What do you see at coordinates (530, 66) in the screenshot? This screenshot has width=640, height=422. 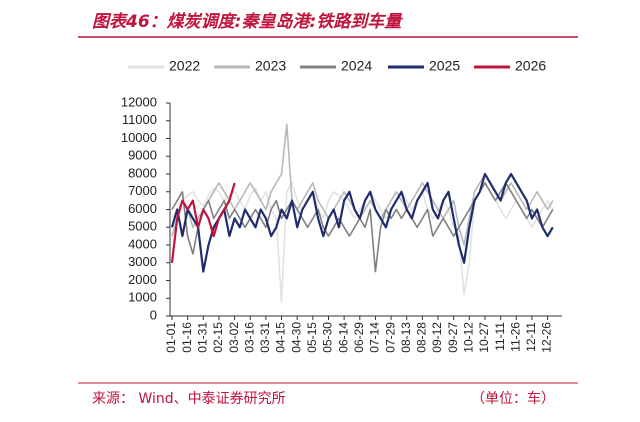 I see `legend-label: 2026` at bounding box center [530, 66].